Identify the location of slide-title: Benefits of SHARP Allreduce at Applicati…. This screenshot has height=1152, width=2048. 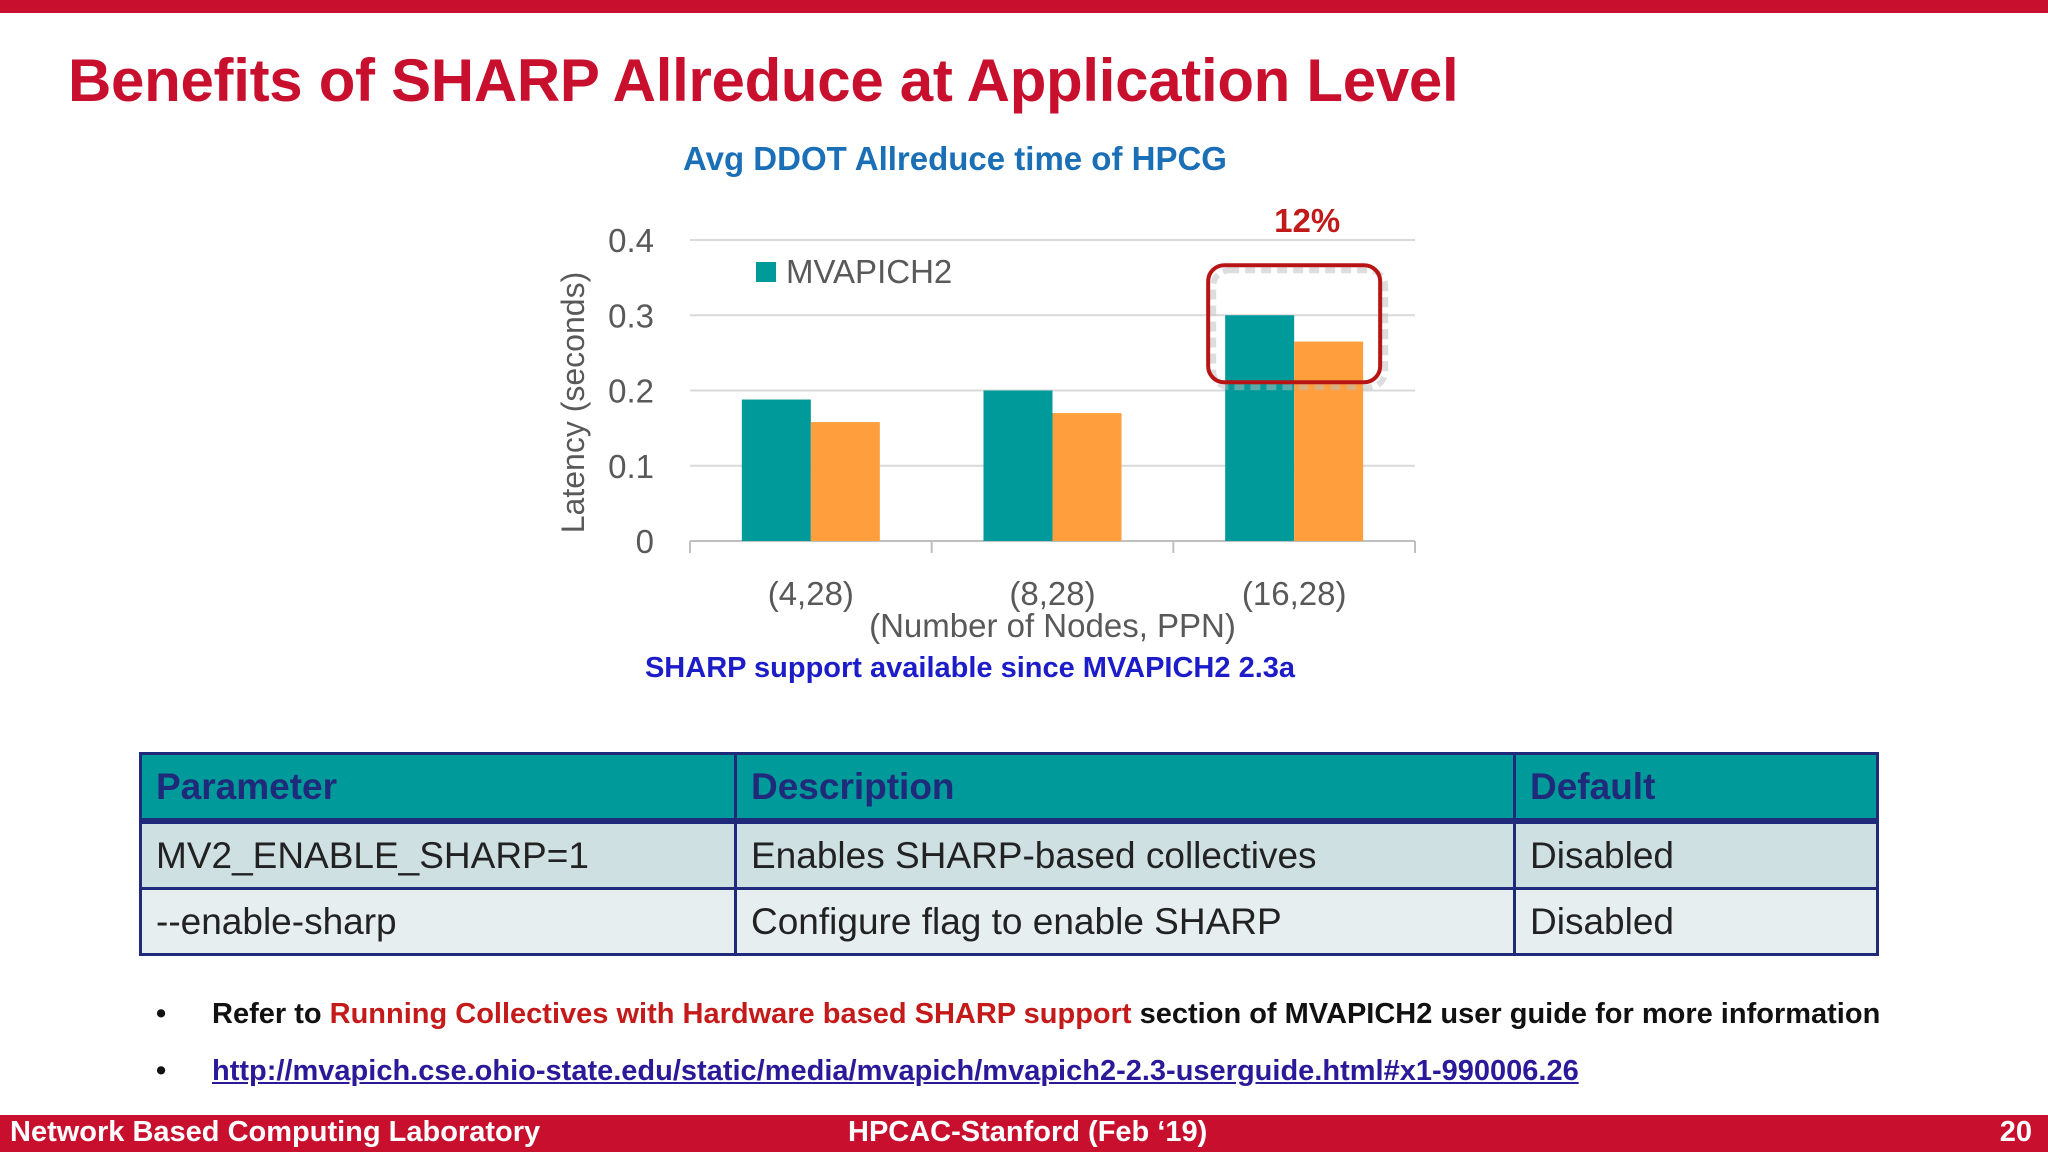
(763, 80).